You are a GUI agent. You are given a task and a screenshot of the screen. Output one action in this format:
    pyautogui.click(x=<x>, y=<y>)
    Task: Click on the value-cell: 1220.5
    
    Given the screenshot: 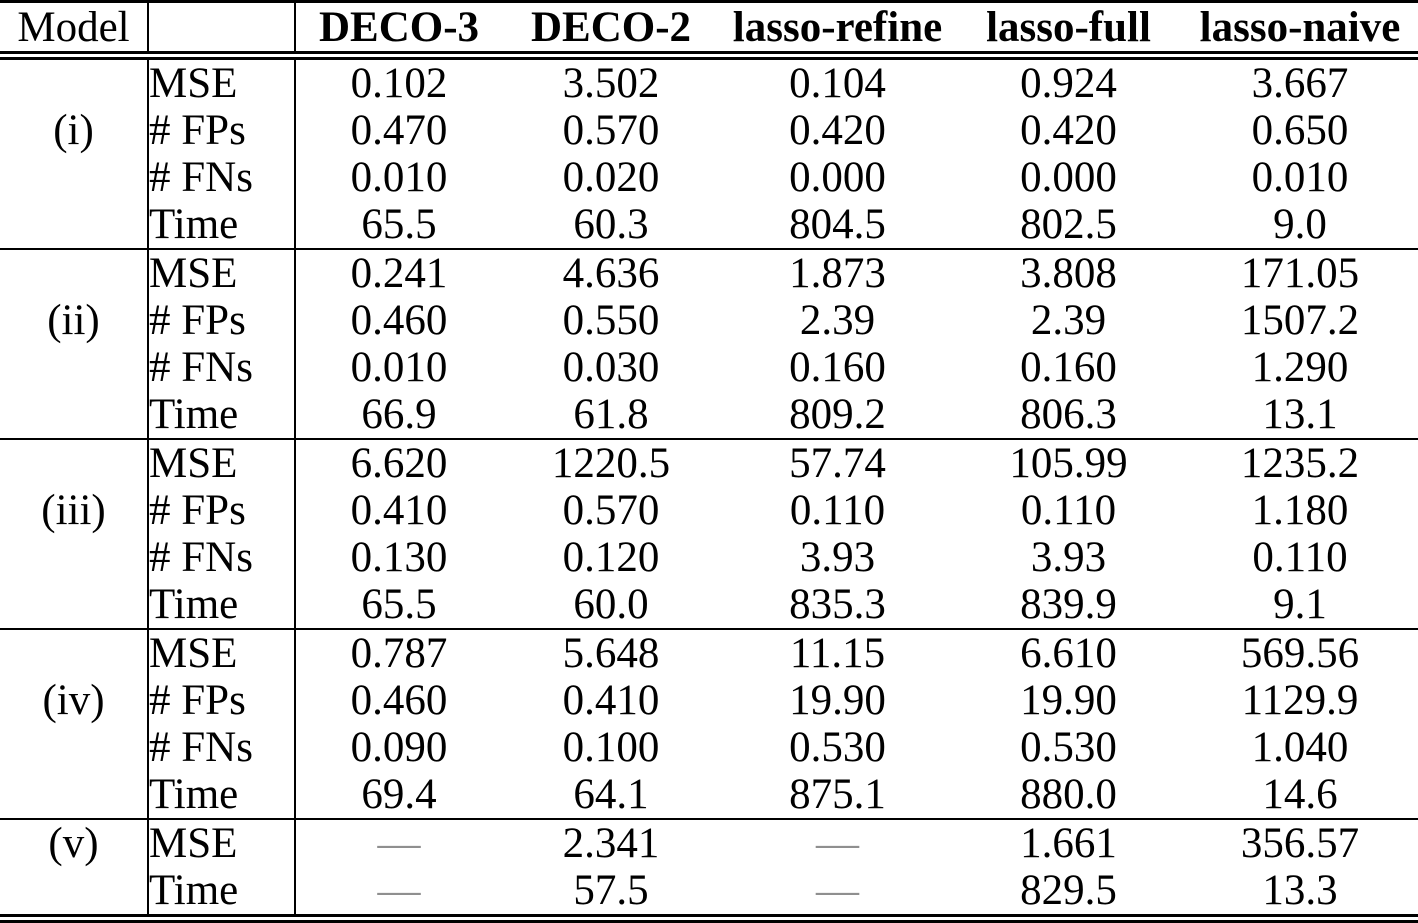 What is the action you would take?
    pyautogui.click(x=611, y=462)
    